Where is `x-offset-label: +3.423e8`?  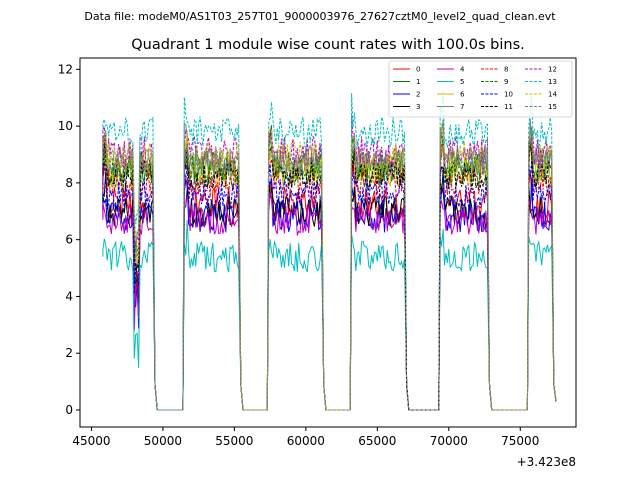
x-offset-label: +3.423e8 is located at coordinates (546, 462).